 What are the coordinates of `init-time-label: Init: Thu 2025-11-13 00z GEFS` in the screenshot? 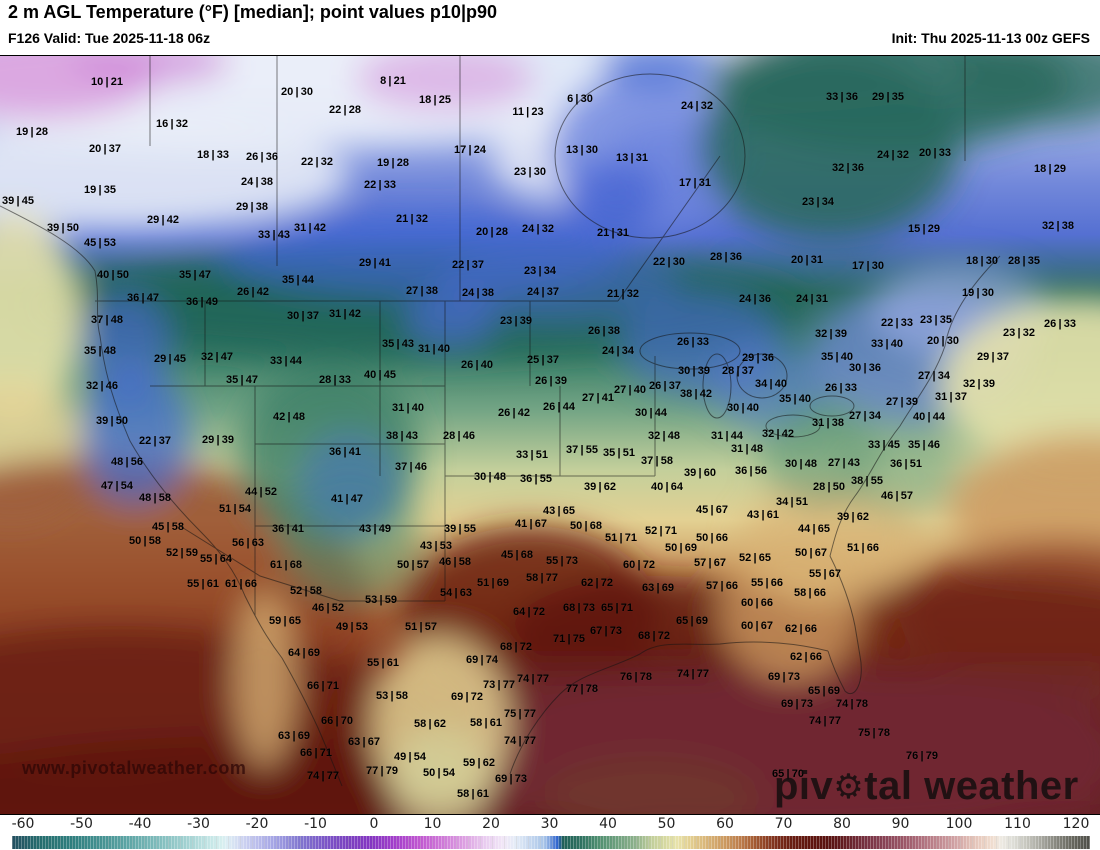 It's located at (990, 38).